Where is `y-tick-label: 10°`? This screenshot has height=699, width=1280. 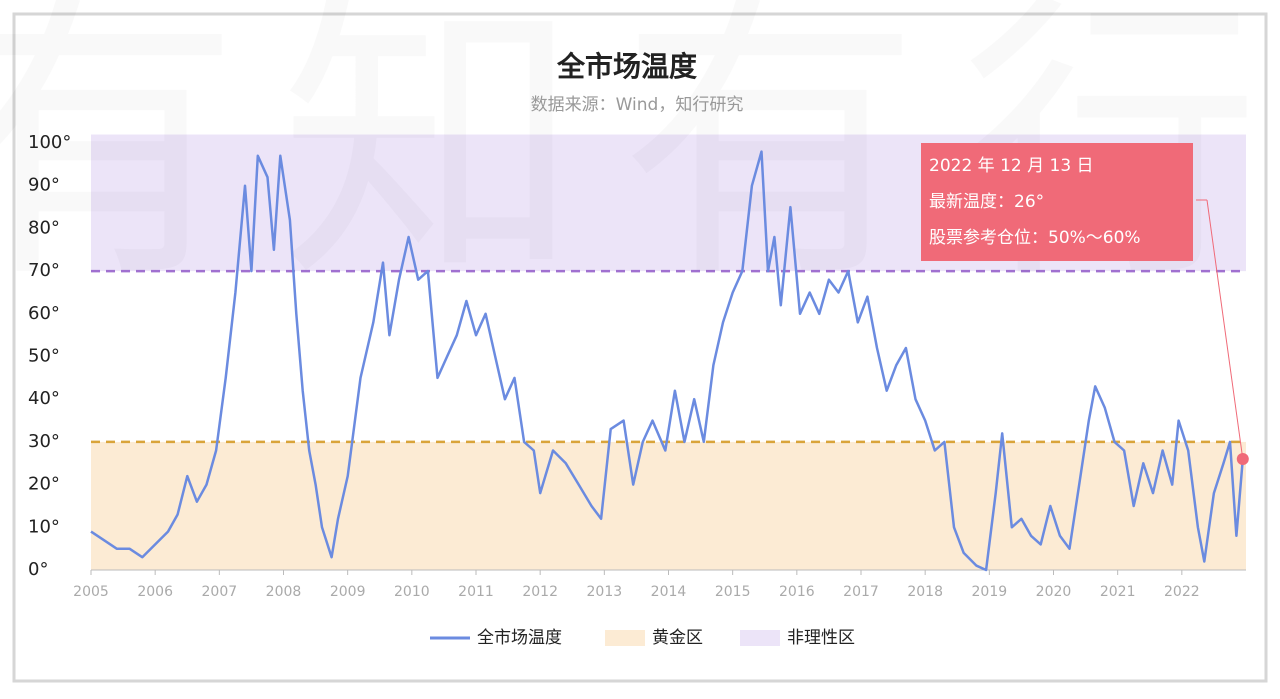
y-tick-label: 10° is located at coordinates (44, 526).